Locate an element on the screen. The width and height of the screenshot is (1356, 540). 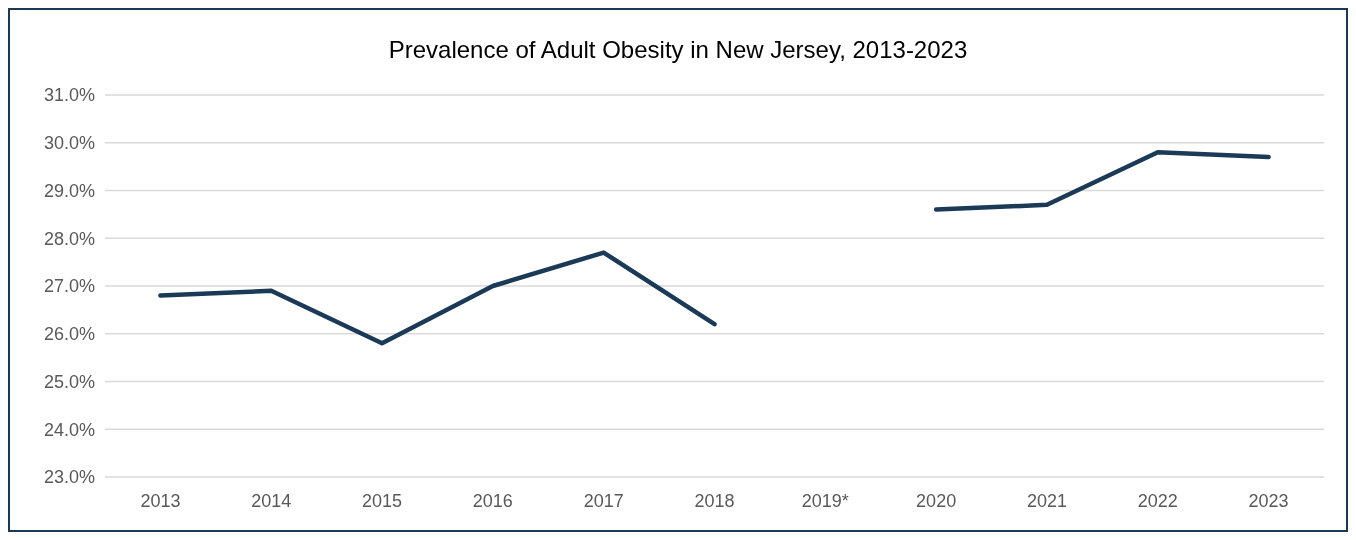
x-tick-label: 2021 is located at coordinates (1046, 501).